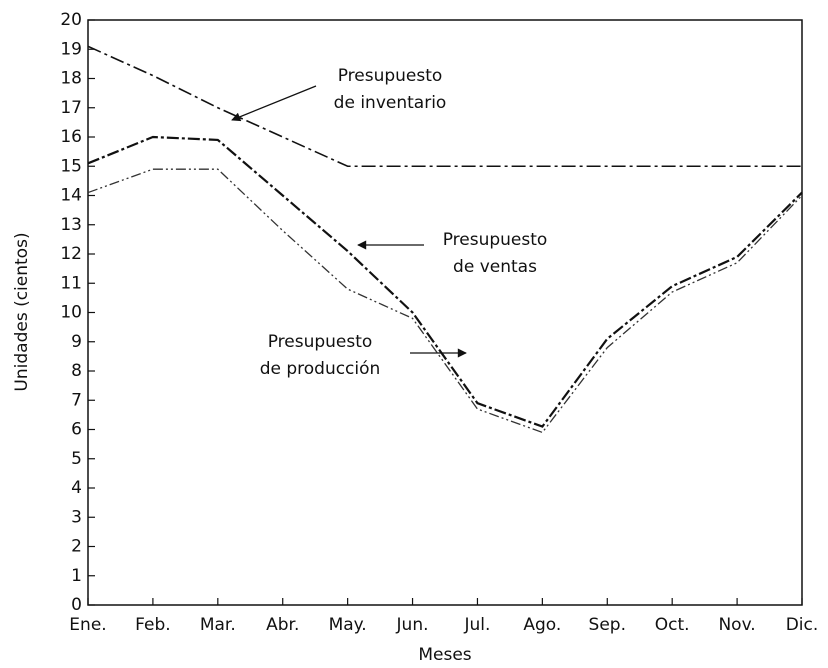  What do you see at coordinates (76, 342) in the screenshot?
I see `y-tick-label: 9` at bounding box center [76, 342].